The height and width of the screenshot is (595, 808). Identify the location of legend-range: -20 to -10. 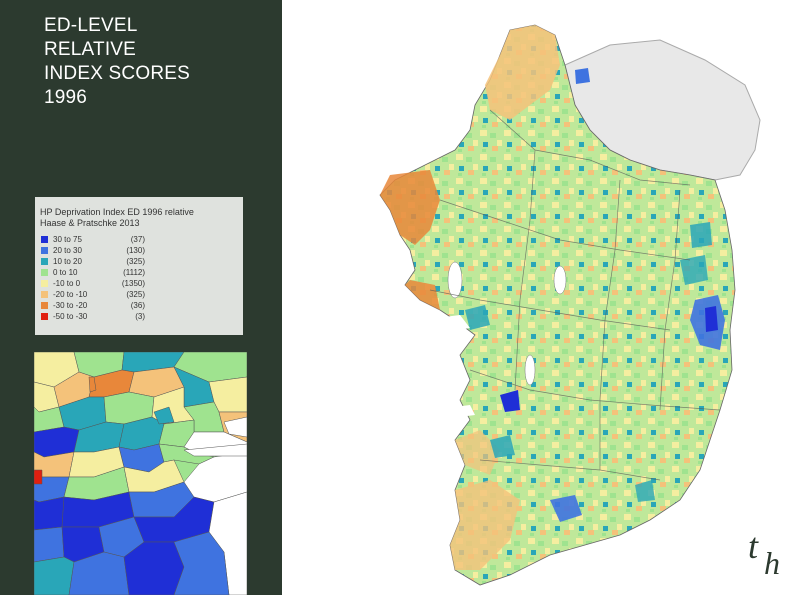
(70, 294).